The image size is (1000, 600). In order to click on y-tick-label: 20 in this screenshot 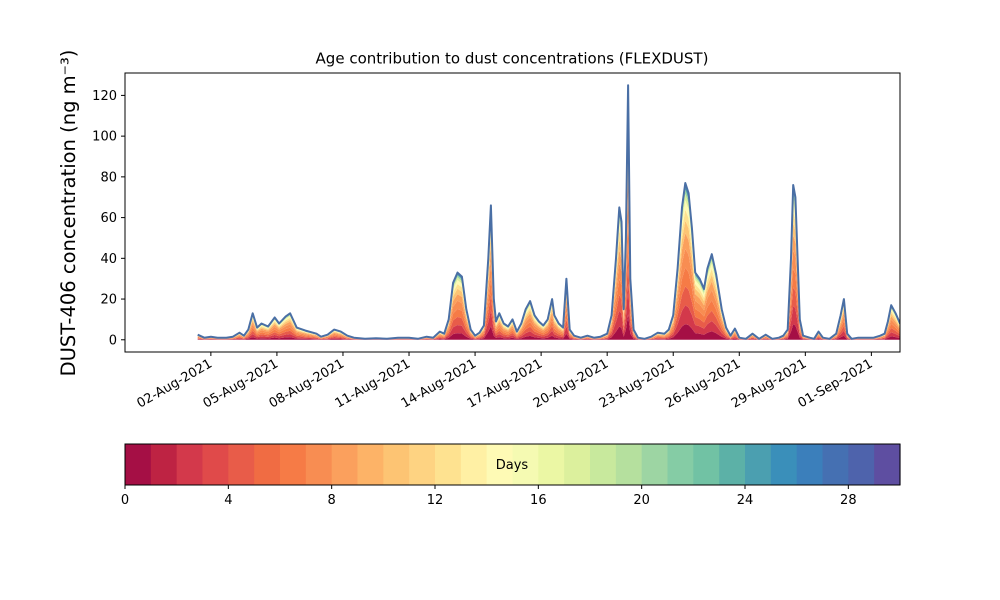, I will do `click(108, 300)`.